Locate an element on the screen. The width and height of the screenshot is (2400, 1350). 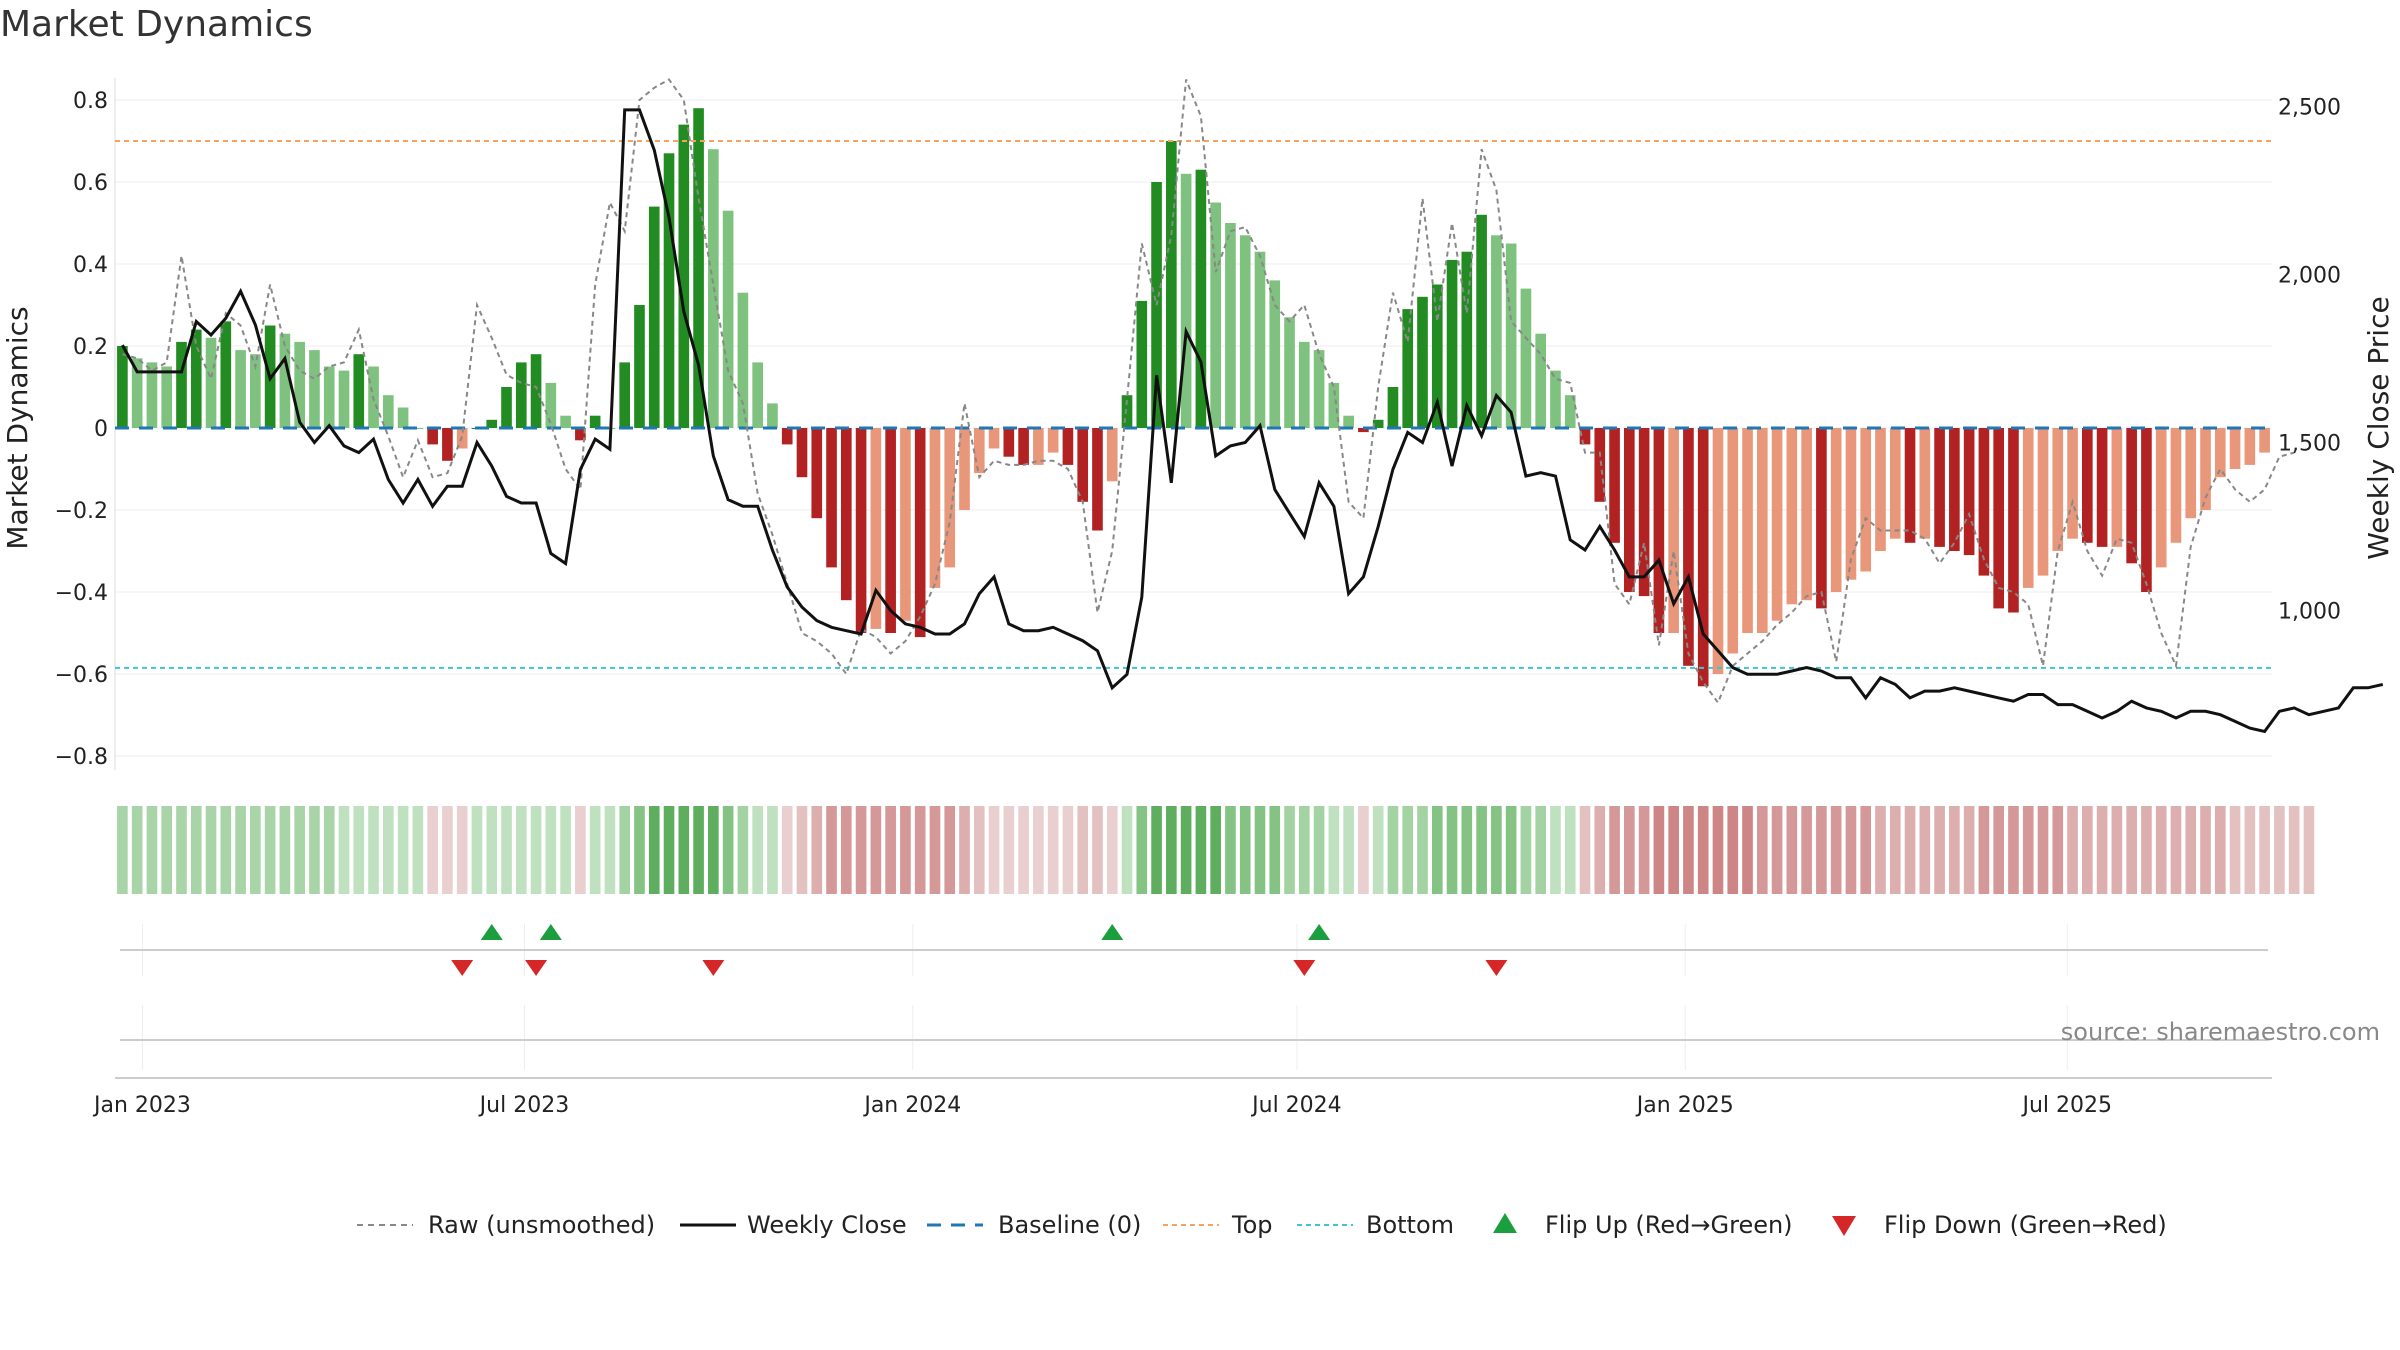
source-label: source: sharemaestro.com is located at coordinates (2220, 1032).